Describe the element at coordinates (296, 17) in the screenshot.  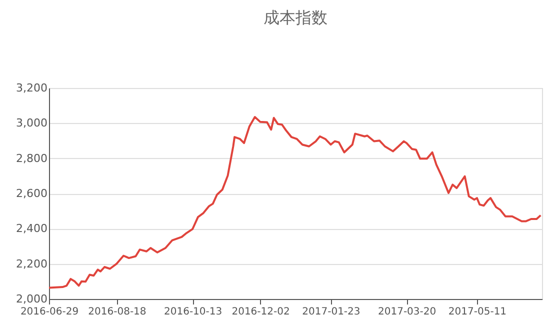
I see `chart-title: 成本指数` at that location.